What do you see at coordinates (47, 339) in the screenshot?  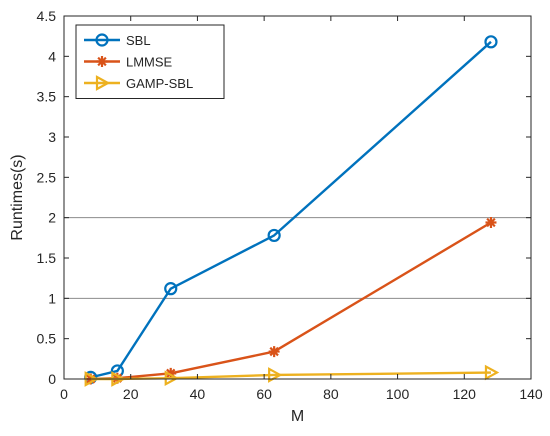 I see `y-tick-label: 0.5` at bounding box center [47, 339].